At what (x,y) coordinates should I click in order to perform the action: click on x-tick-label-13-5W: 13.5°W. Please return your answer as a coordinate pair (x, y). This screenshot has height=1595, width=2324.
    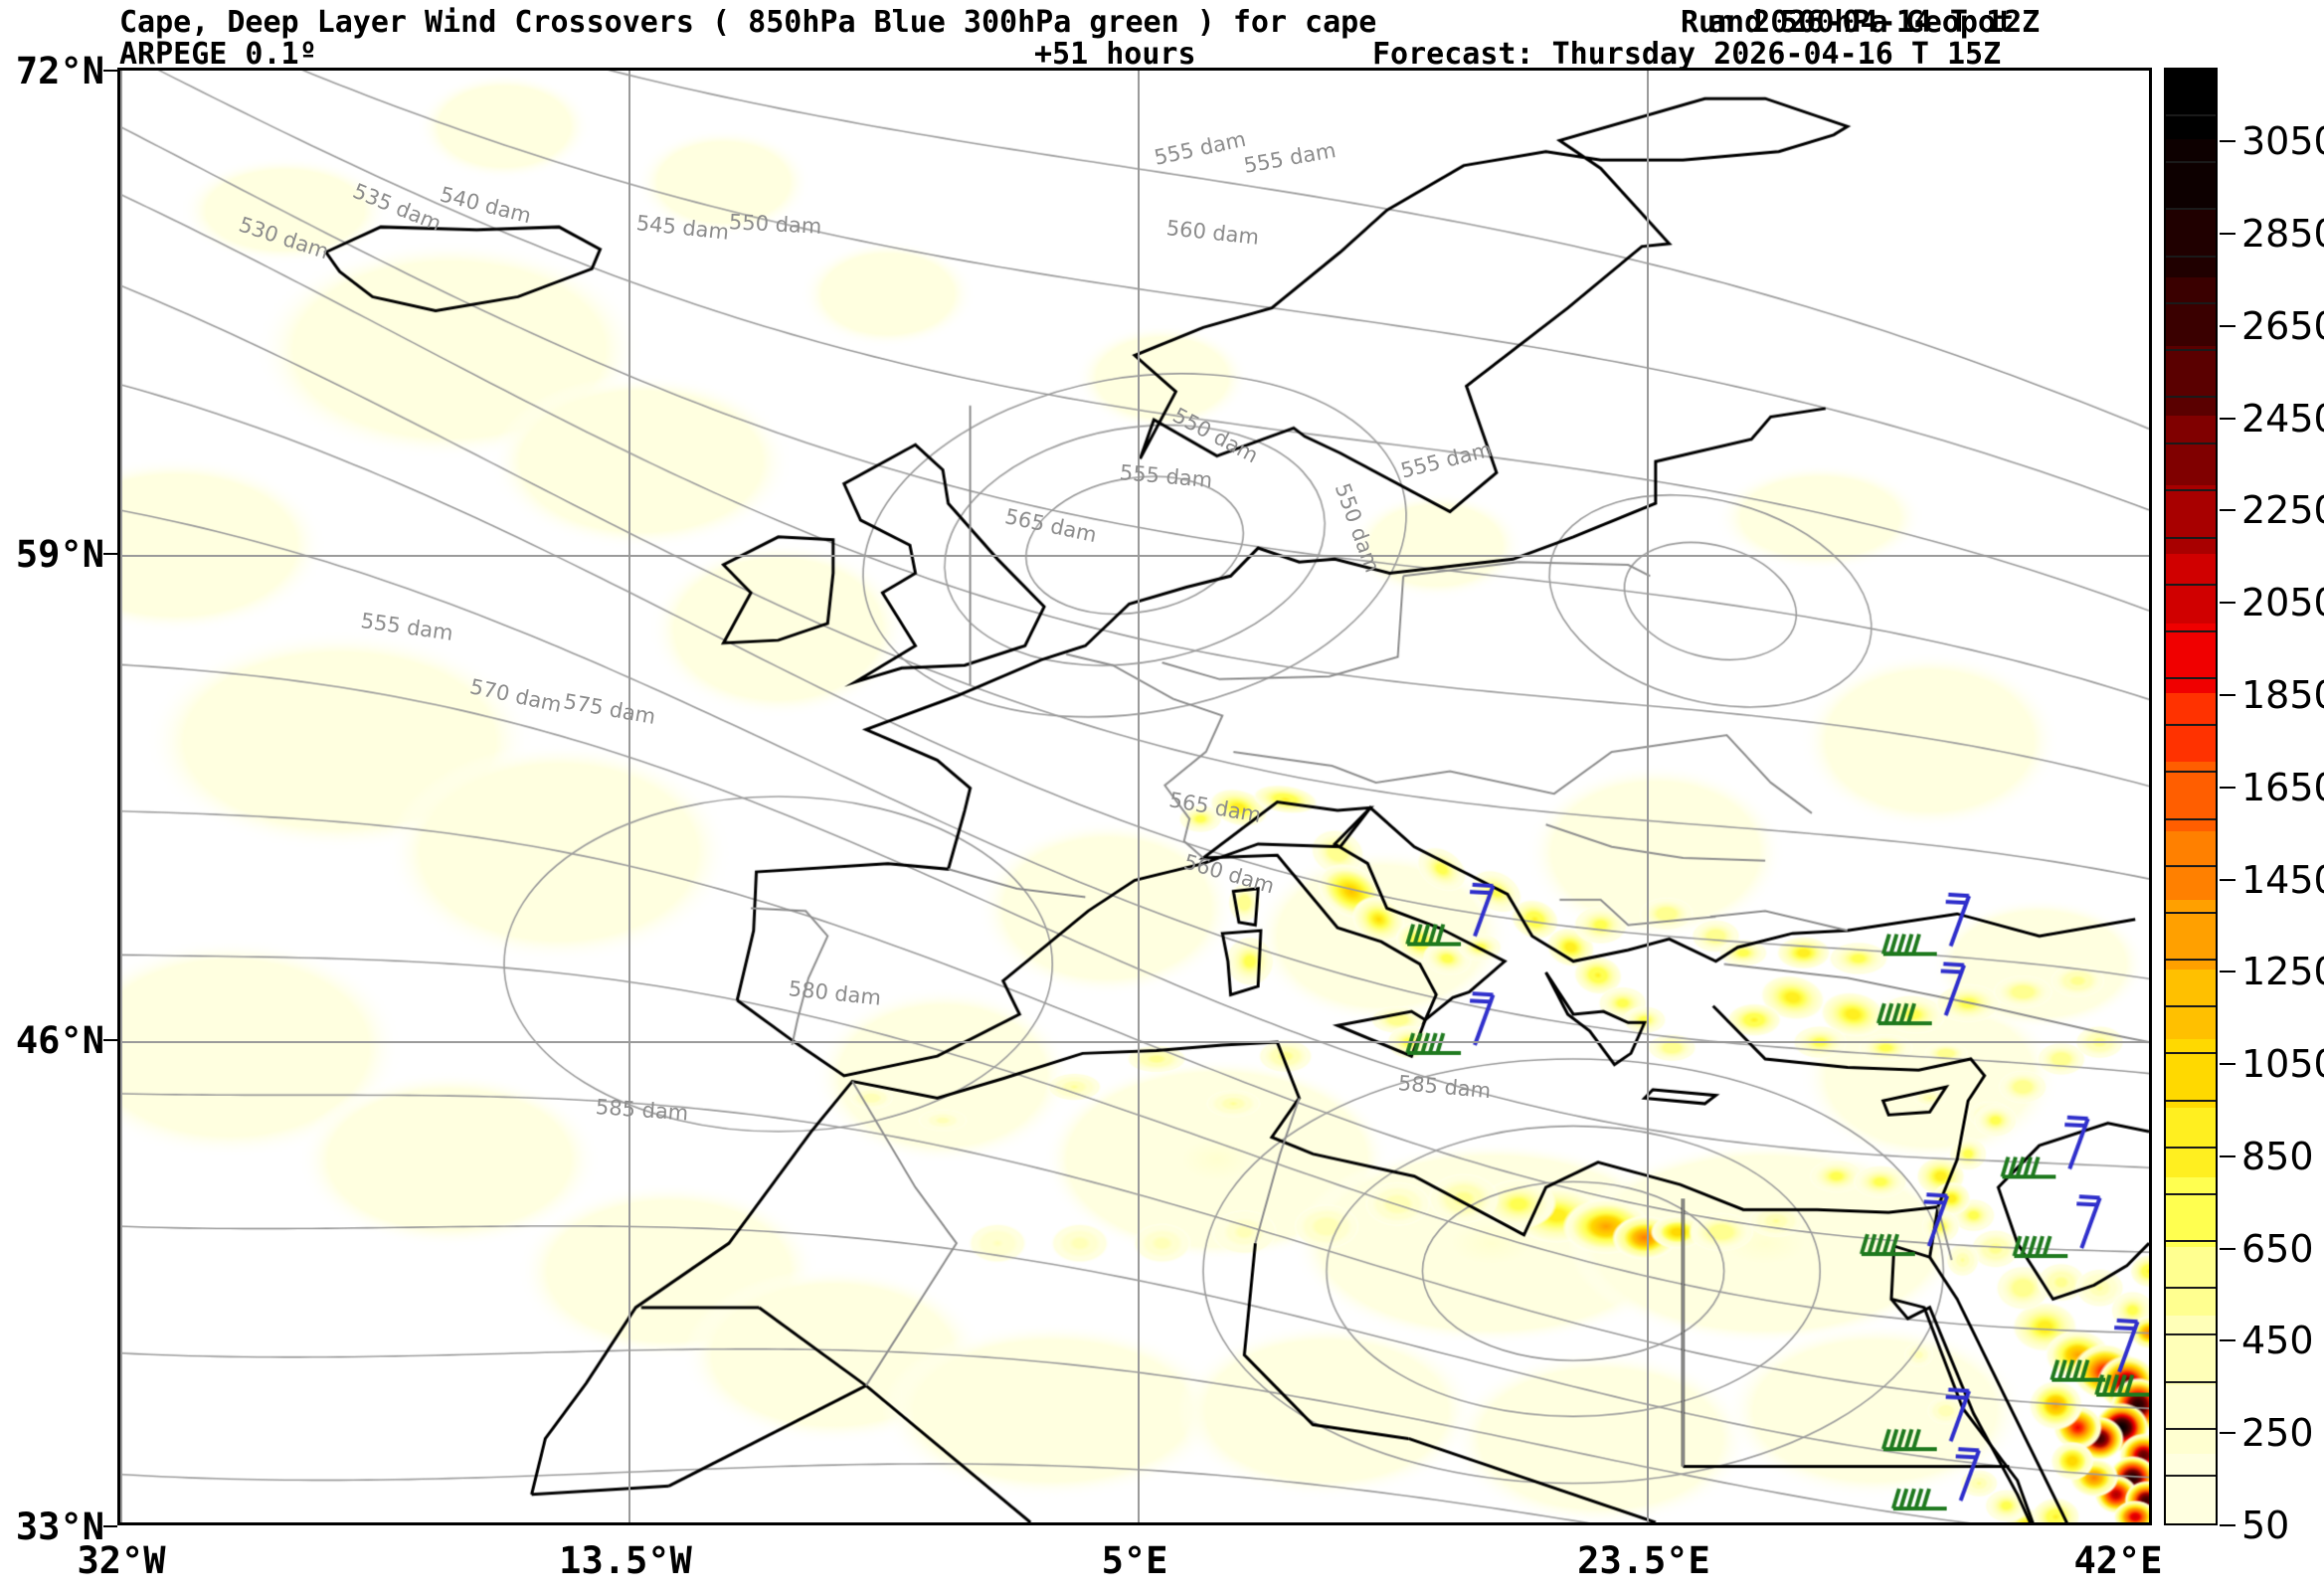
    Looking at the image, I should click on (625, 1560).